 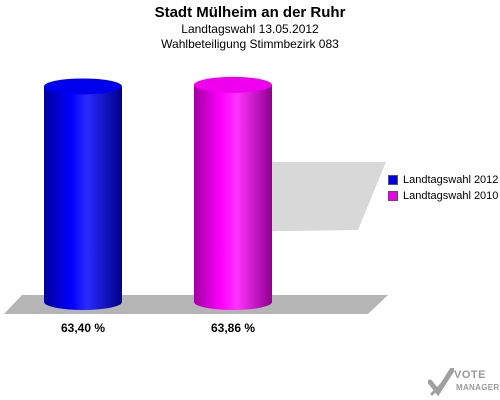 What do you see at coordinates (451, 196) in the screenshot?
I see `legend-label-2010: Landtagswahl 2010` at bounding box center [451, 196].